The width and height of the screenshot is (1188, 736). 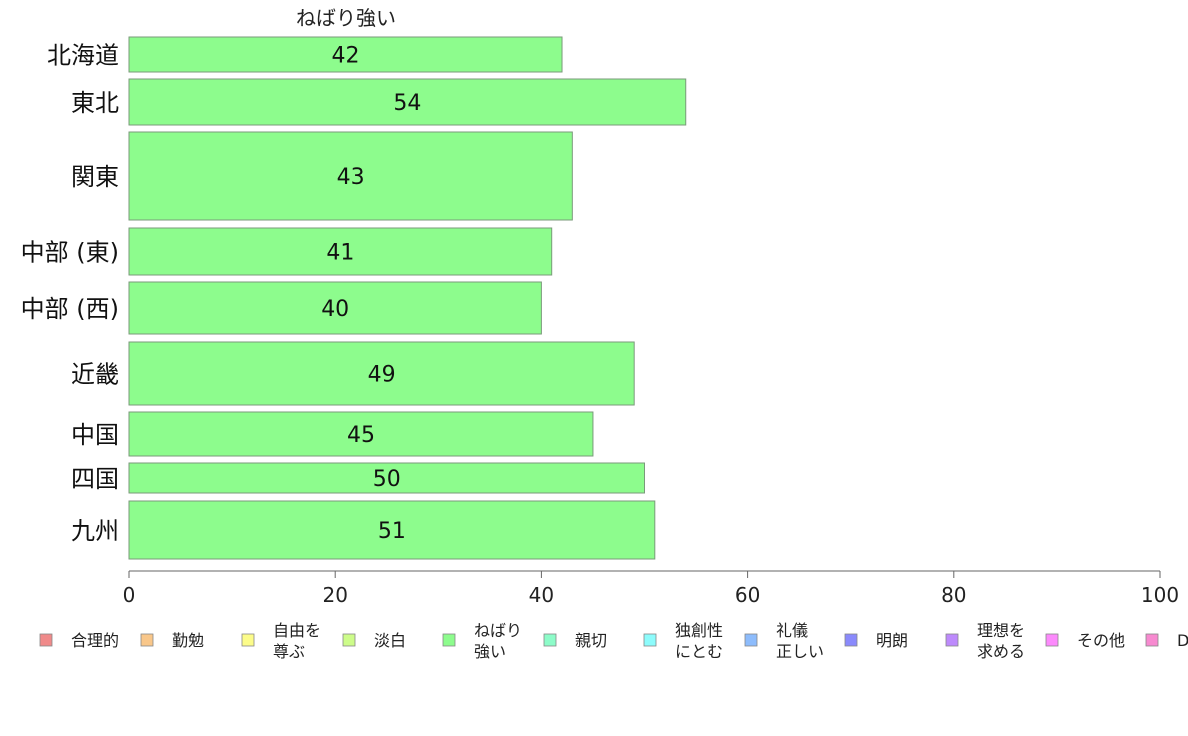 I want to click on legend-label: 勤勉, so click(x=188, y=640).